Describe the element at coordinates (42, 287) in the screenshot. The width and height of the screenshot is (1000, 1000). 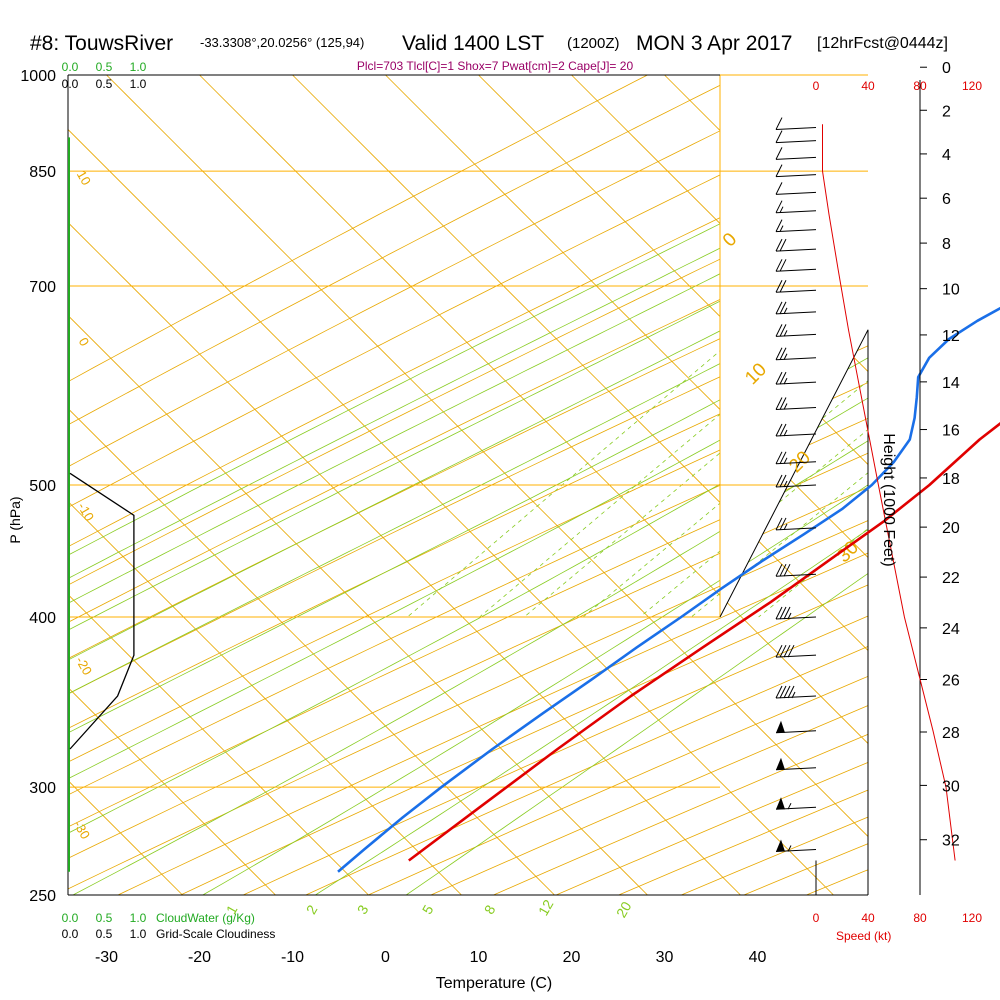
I see `pressure-tick-label: 700` at that location.